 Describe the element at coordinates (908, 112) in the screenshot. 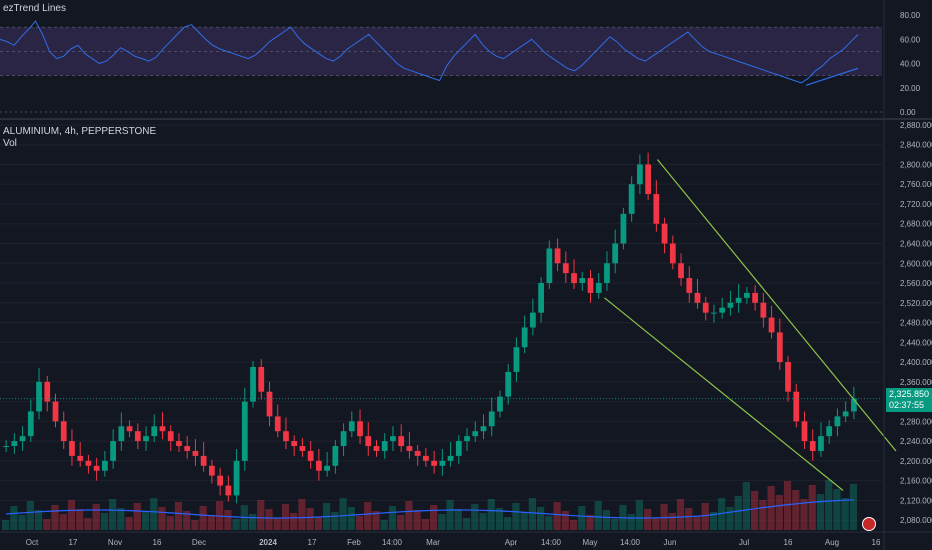

I see `rsi-y-tick: 0.00` at that location.